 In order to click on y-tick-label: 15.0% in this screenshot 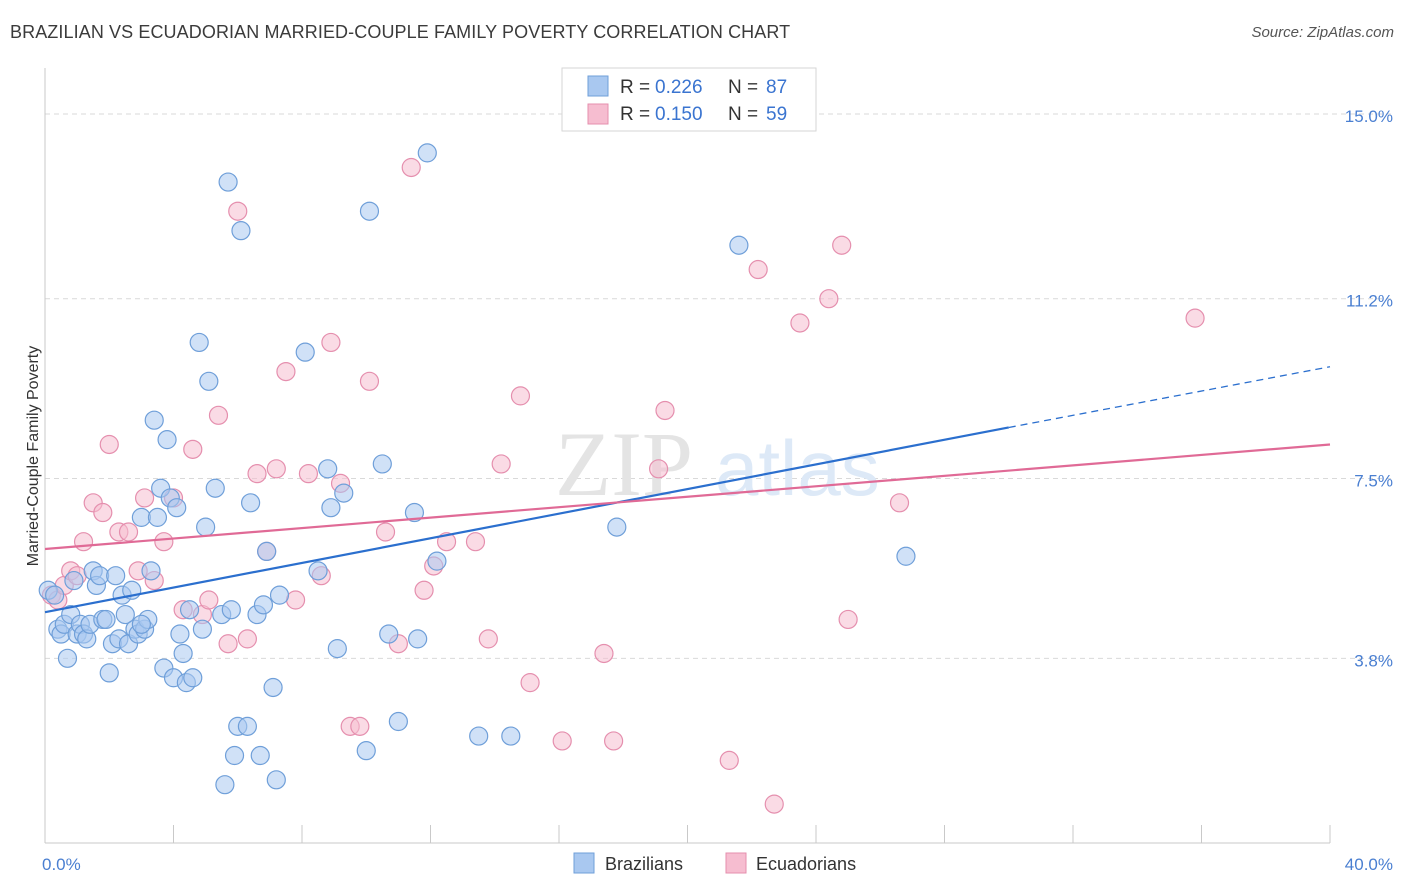, I will do `click(1369, 116)`.